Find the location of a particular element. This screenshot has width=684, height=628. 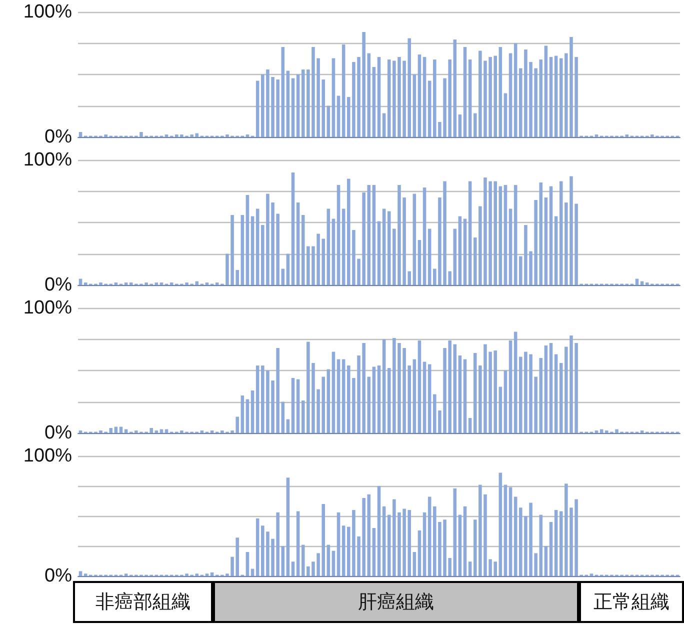

text: 肝癌組織 is located at coordinates (396, 602).